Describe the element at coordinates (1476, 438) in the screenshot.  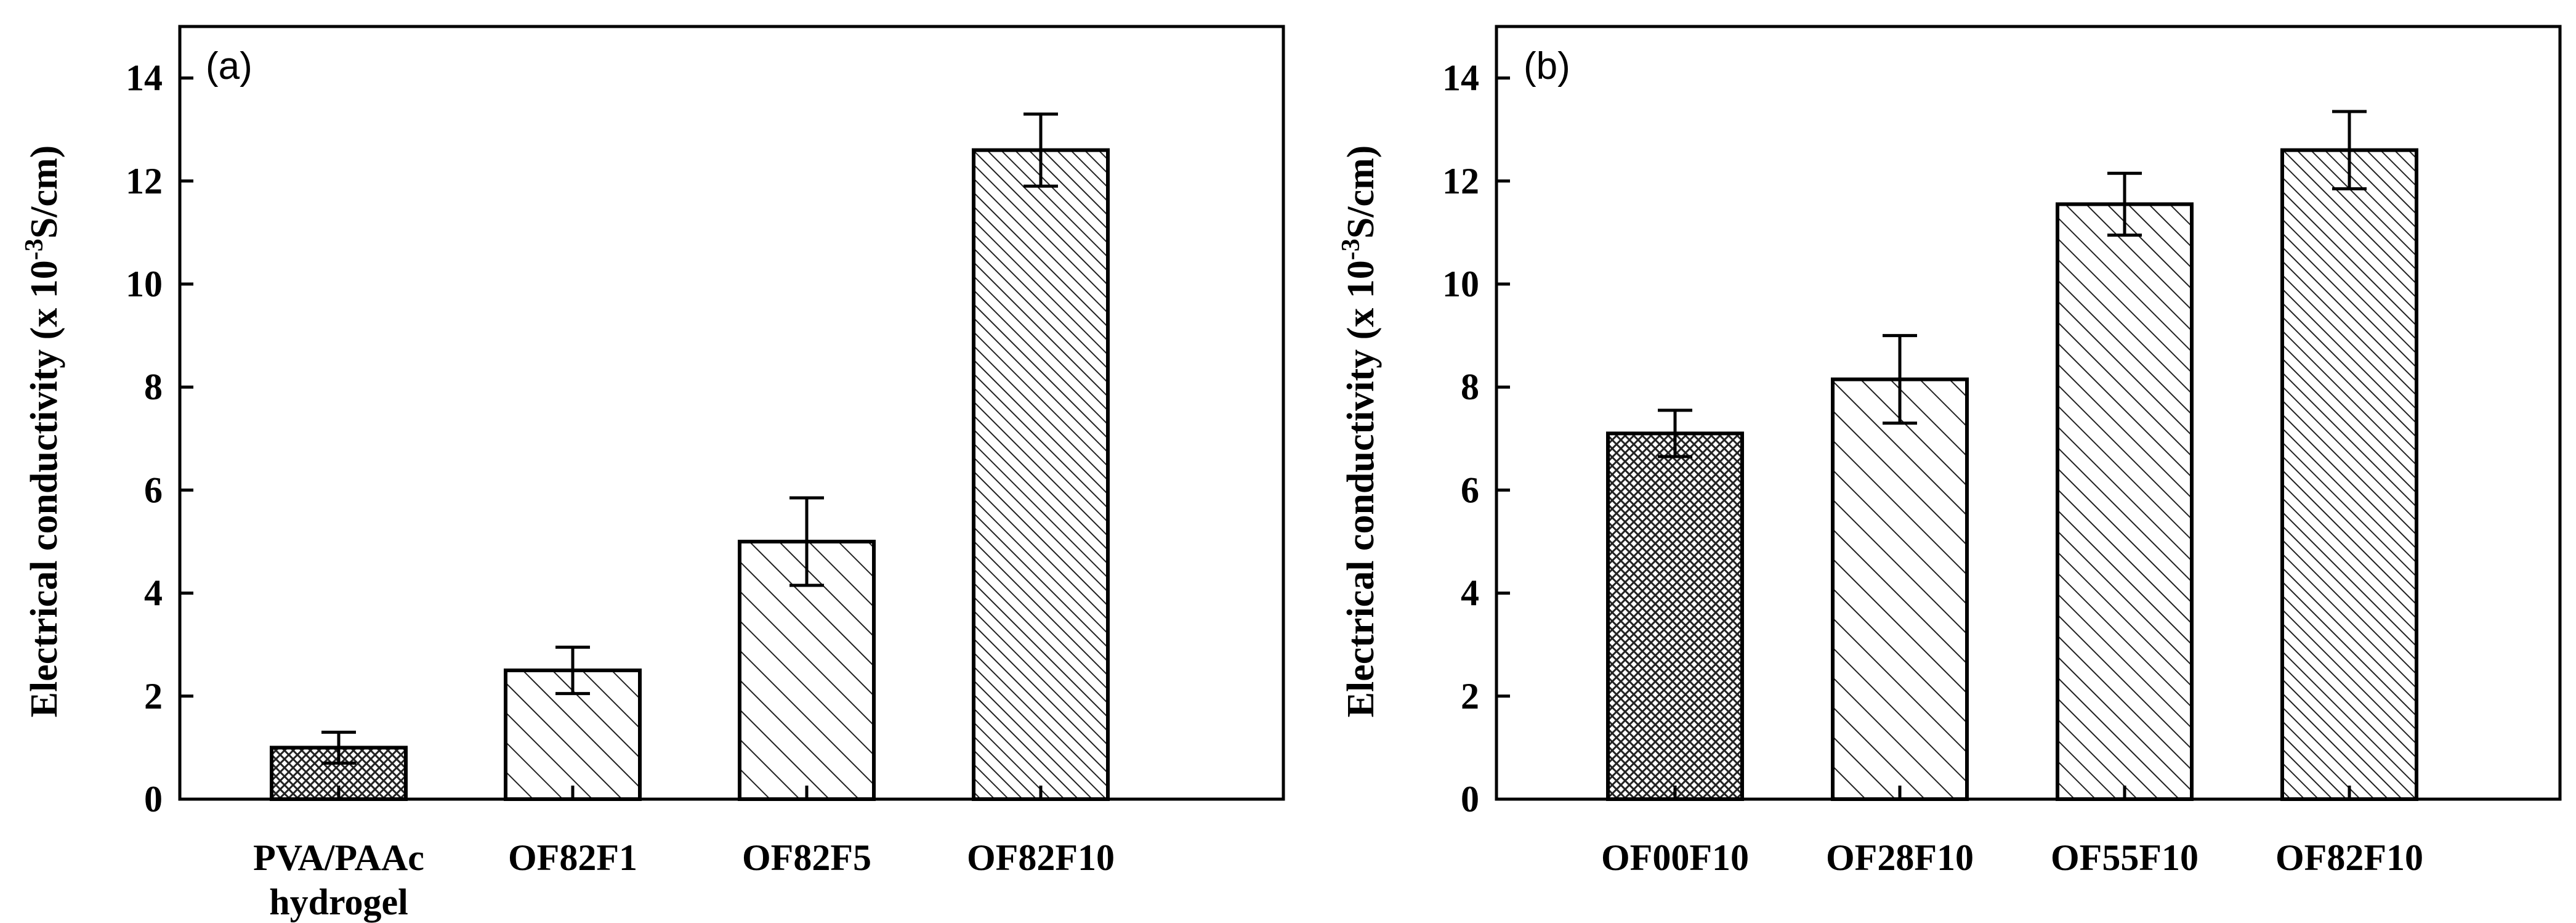
I see `panel-b-y-axis: 0 2 4 6 8 10 12 14` at that location.